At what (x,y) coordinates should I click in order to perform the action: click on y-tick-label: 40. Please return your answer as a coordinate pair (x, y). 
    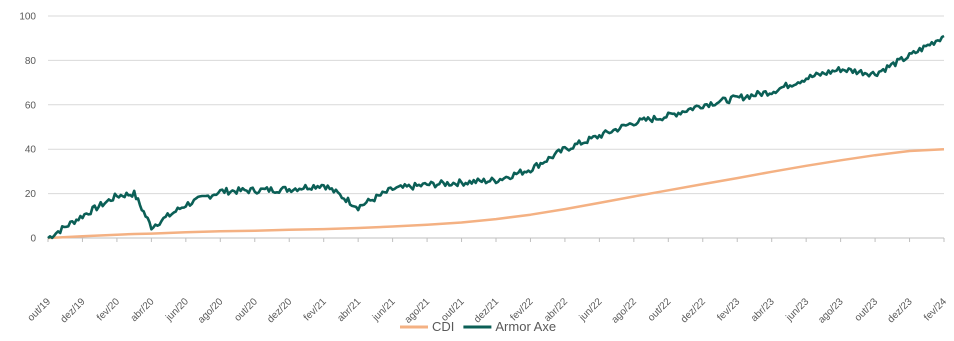
    Looking at the image, I should click on (31, 150).